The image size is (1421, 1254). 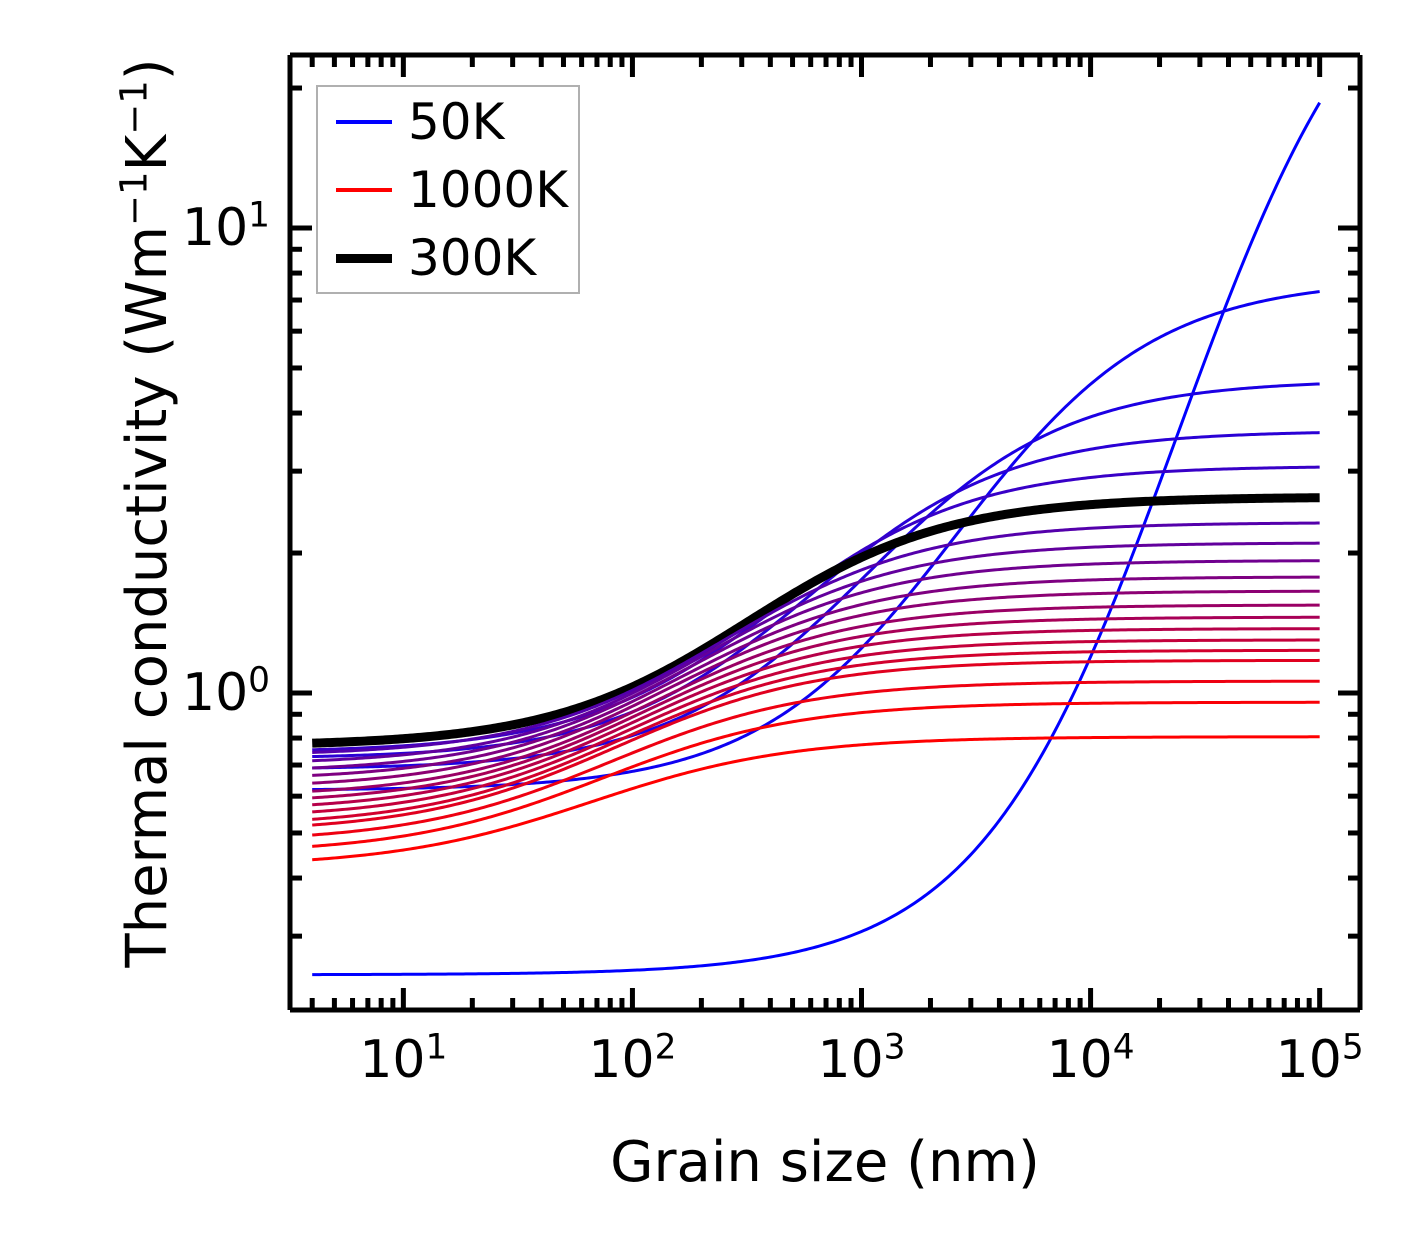 I want to click on legend-item-50k: 50K, so click(x=448, y=122).